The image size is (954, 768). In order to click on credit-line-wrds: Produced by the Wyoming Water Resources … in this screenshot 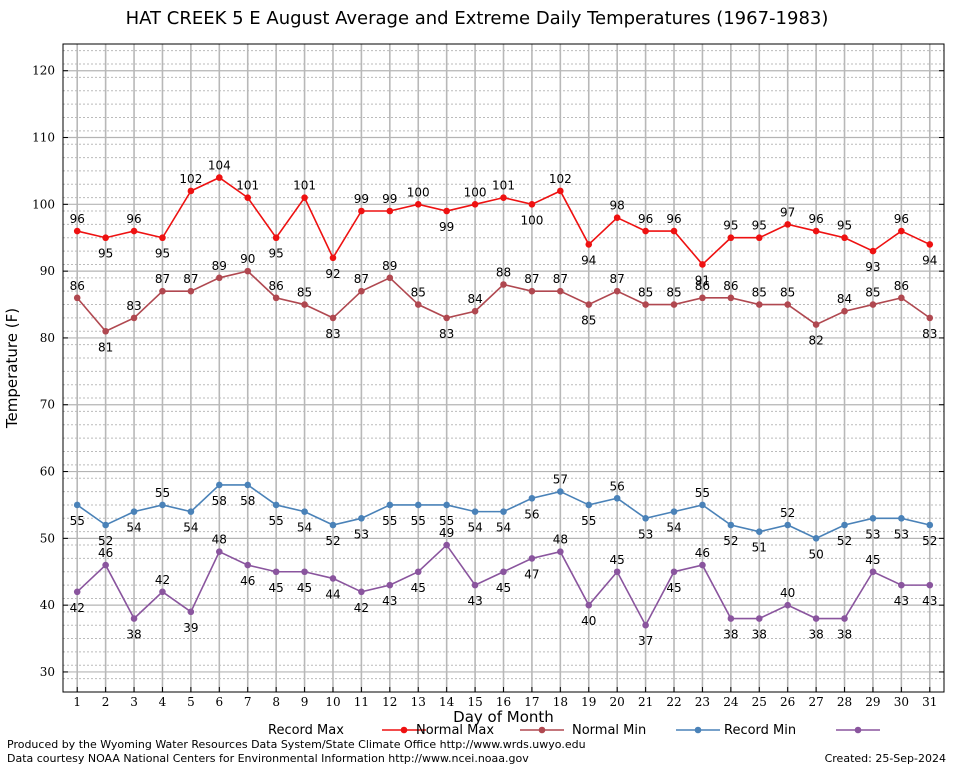, I will do `click(296, 744)`.